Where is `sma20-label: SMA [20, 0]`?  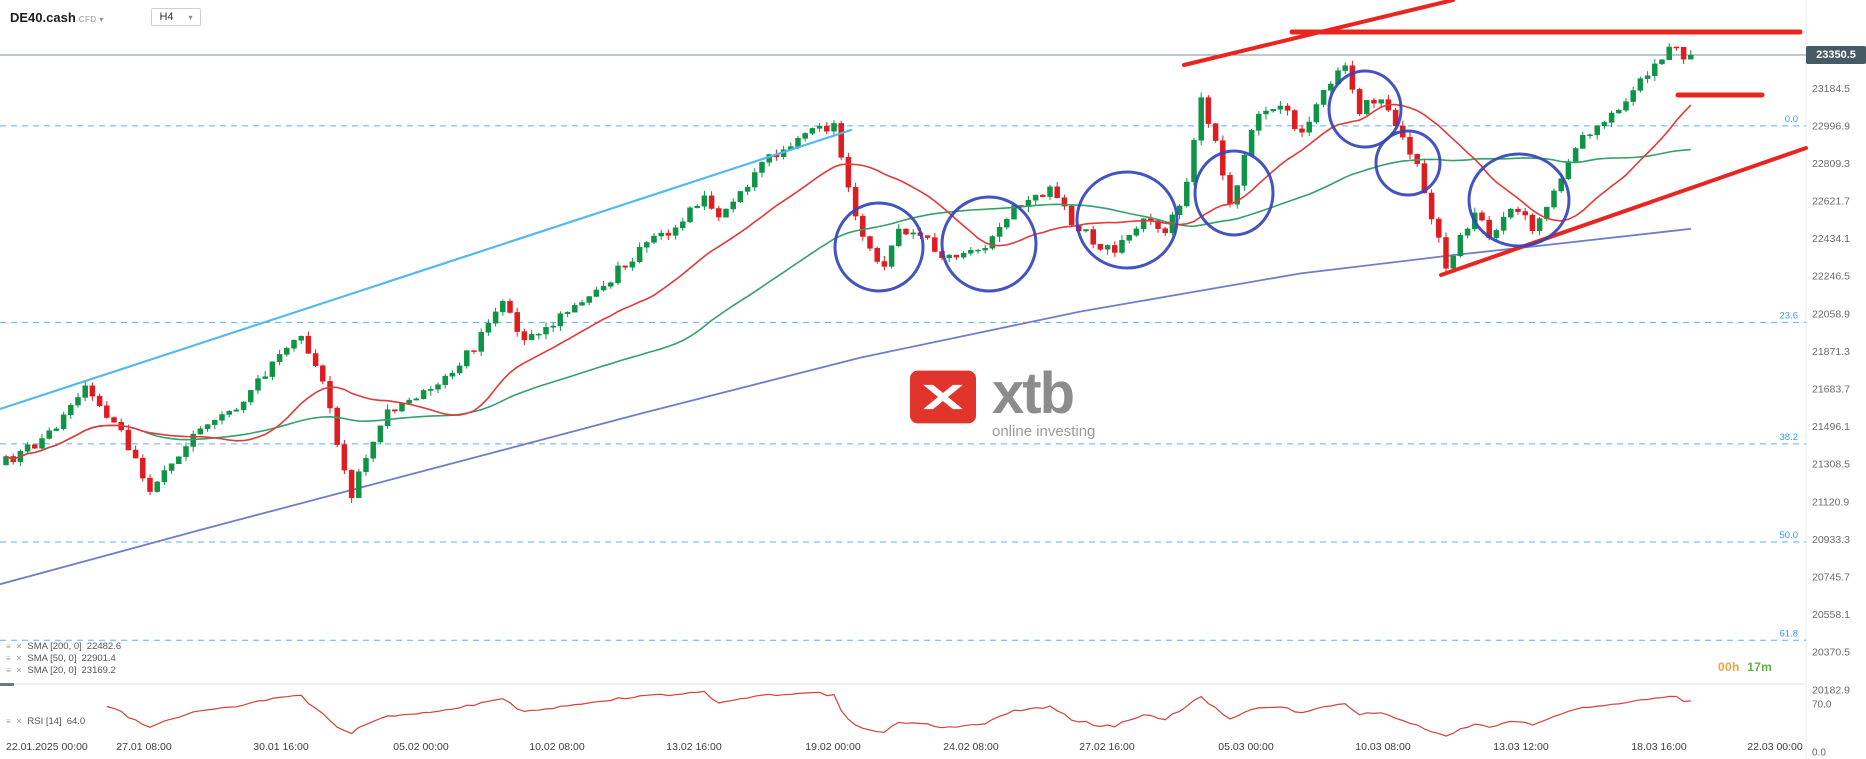 sma20-label: SMA [20, 0] is located at coordinates (52, 670).